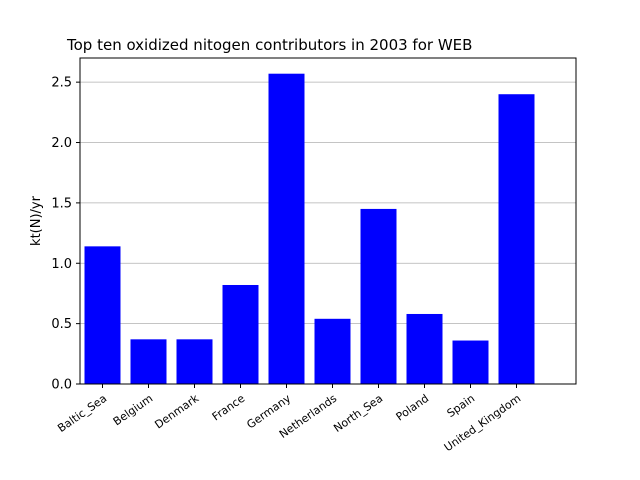  I want to click on y-axis-ticks: 0.0 0.5 1.0 1.5 2.0 2.5, so click(65, 234).